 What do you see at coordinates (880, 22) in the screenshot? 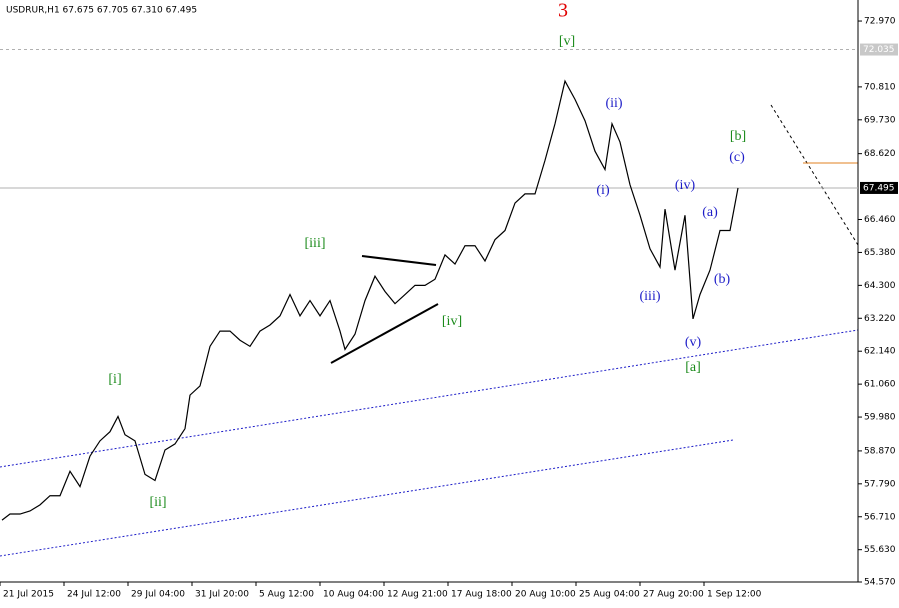
I see `y-tick-label: 72.970` at bounding box center [880, 22].